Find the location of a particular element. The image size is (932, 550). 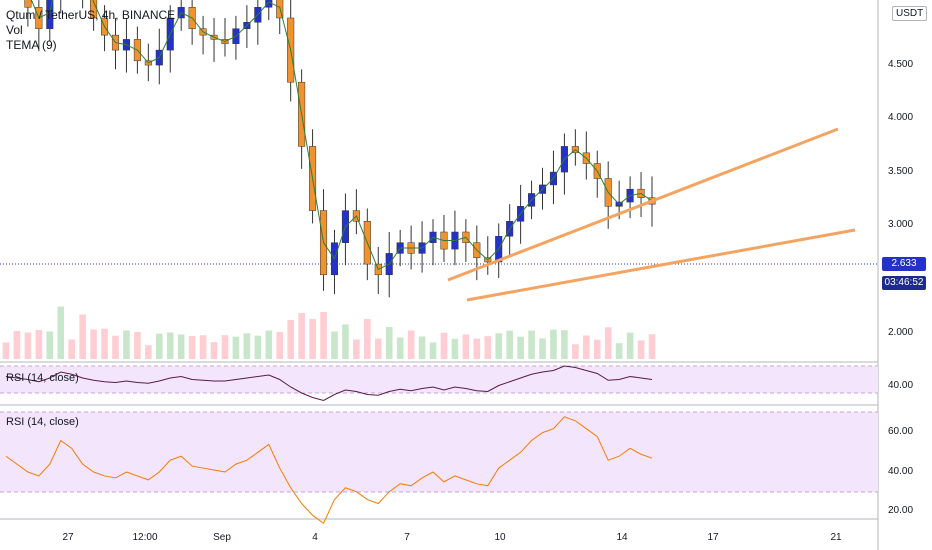

x-tick-label: 12:00 is located at coordinates (145, 537).